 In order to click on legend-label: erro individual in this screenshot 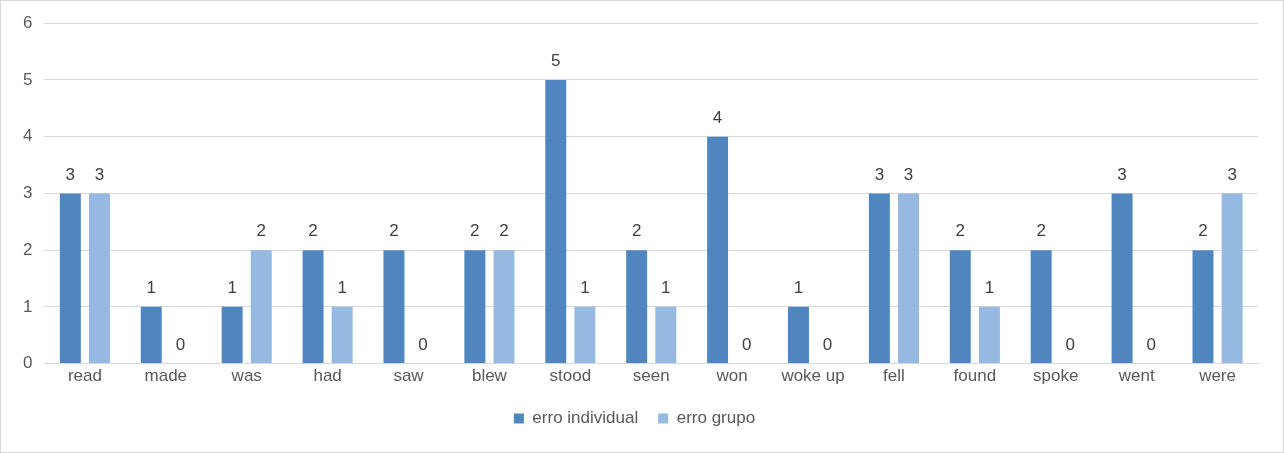, I will do `click(585, 418)`.